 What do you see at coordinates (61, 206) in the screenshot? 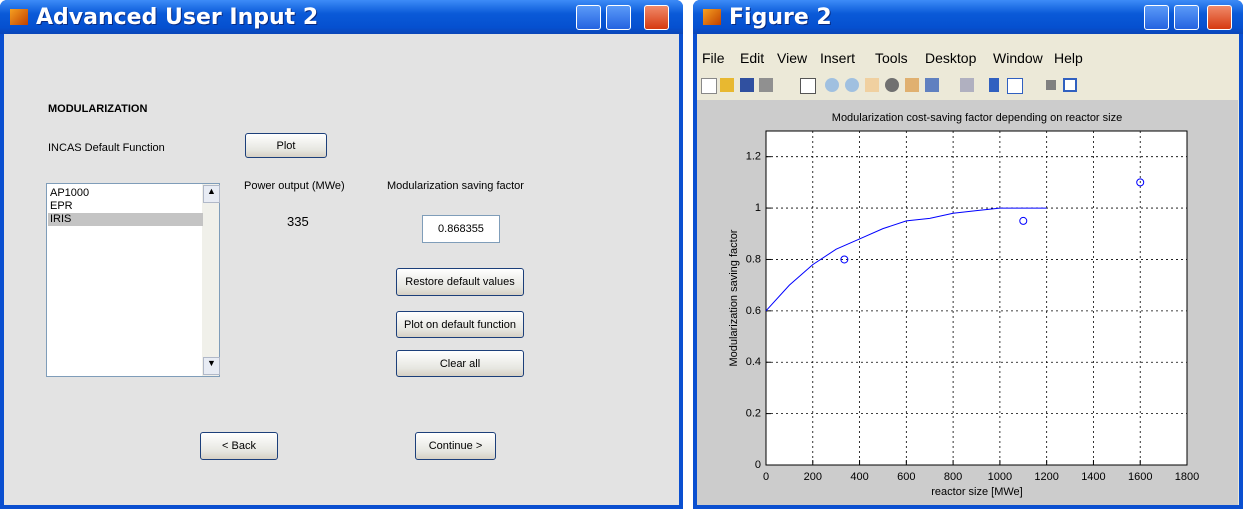
I see `list-item: EPR` at bounding box center [61, 206].